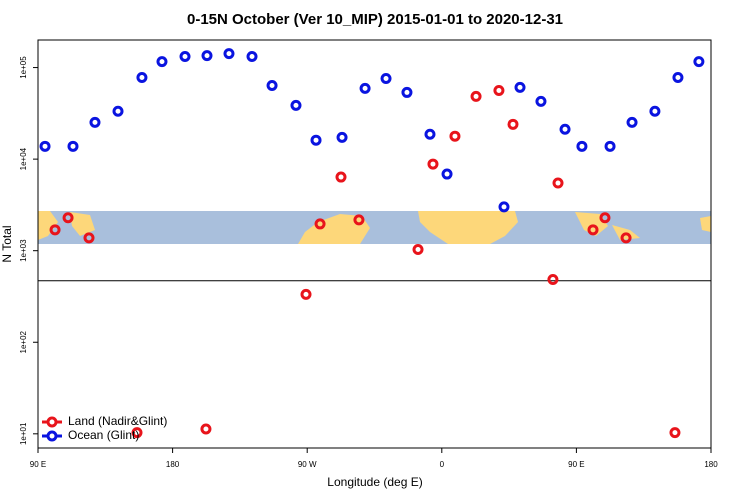 The height and width of the screenshot is (500, 750). Describe the element at coordinates (374, 482) in the screenshot. I see `x-axis-label: Longitude (deg E)` at that location.